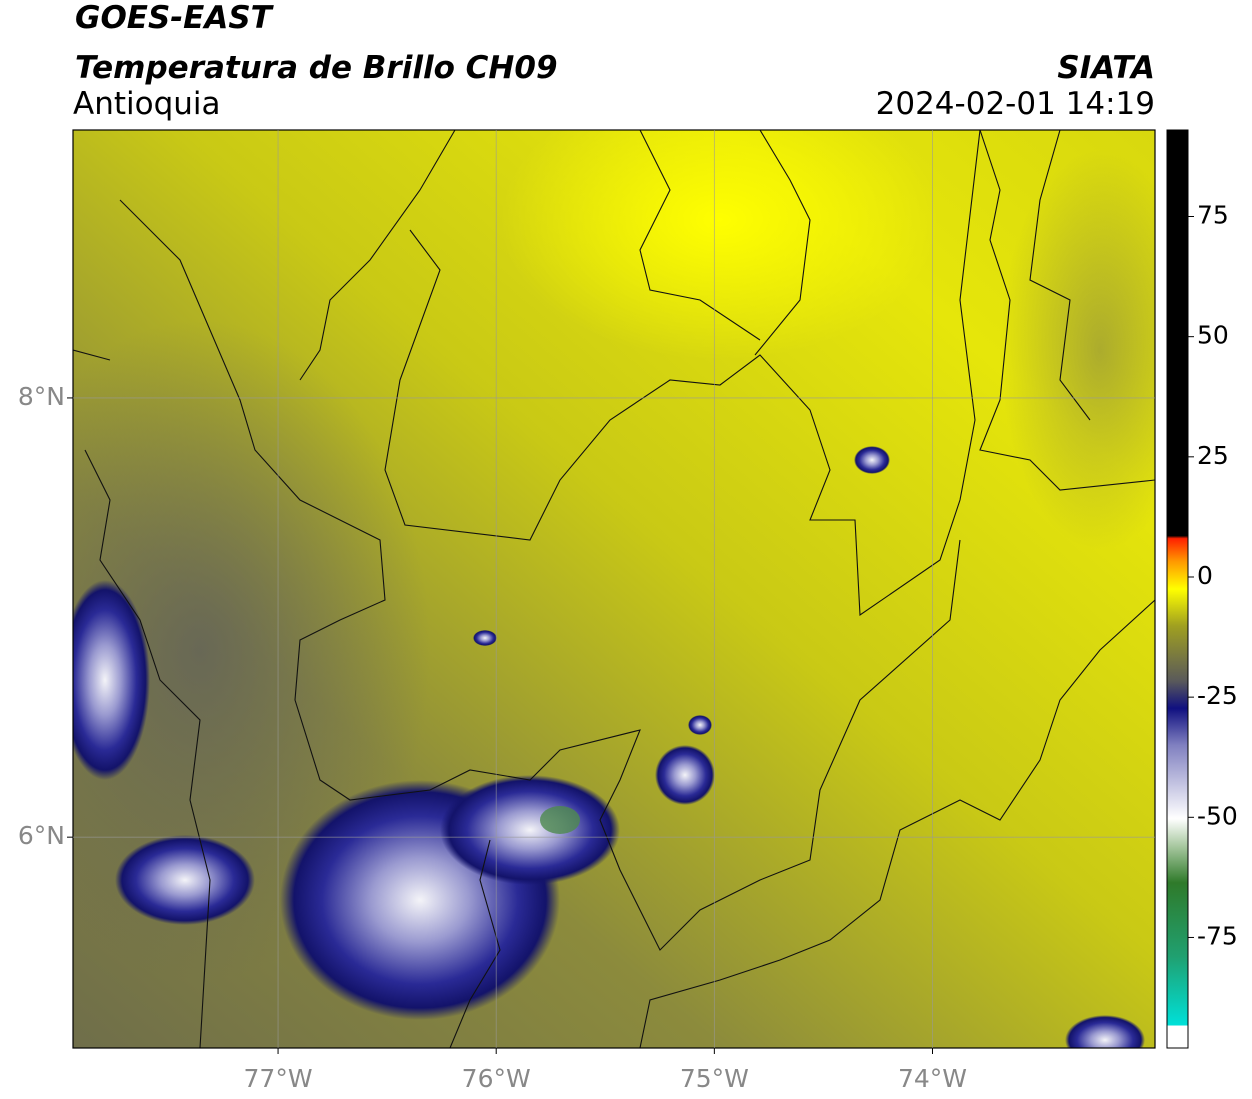 This screenshot has height=1099, width=1252. What do you see at coordinates (278, 1078) in the screenshot?
I see `x-tick-label: 77°W` at bounding box center [278, 1078].